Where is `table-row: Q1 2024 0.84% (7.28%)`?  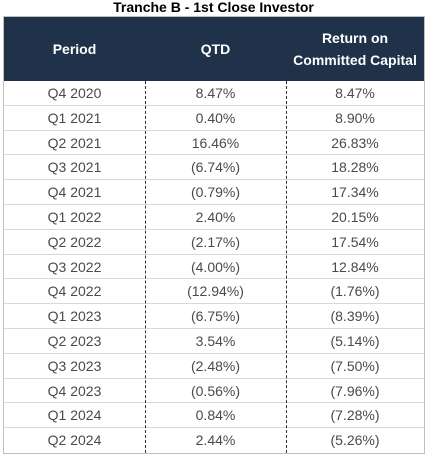 table-row: Q1 2024 0.84% (7.28%) is located at coordinates (214, 416).